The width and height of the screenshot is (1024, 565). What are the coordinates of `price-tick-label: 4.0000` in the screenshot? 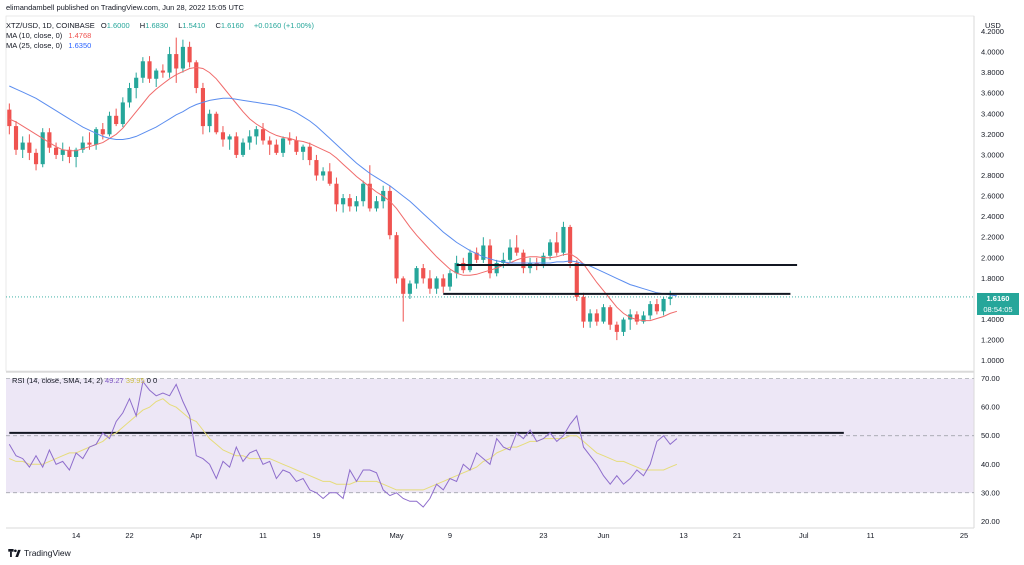 It's located at (992, 52).